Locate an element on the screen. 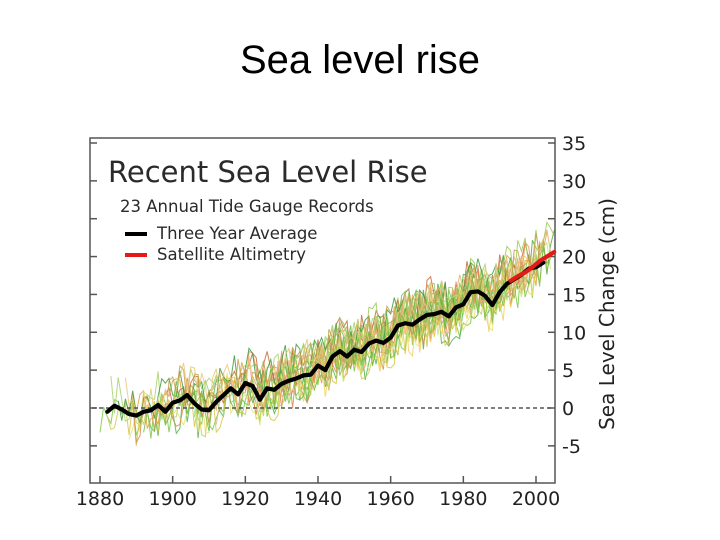  y-tick-label: 15 is located at coordinates (574, 295).